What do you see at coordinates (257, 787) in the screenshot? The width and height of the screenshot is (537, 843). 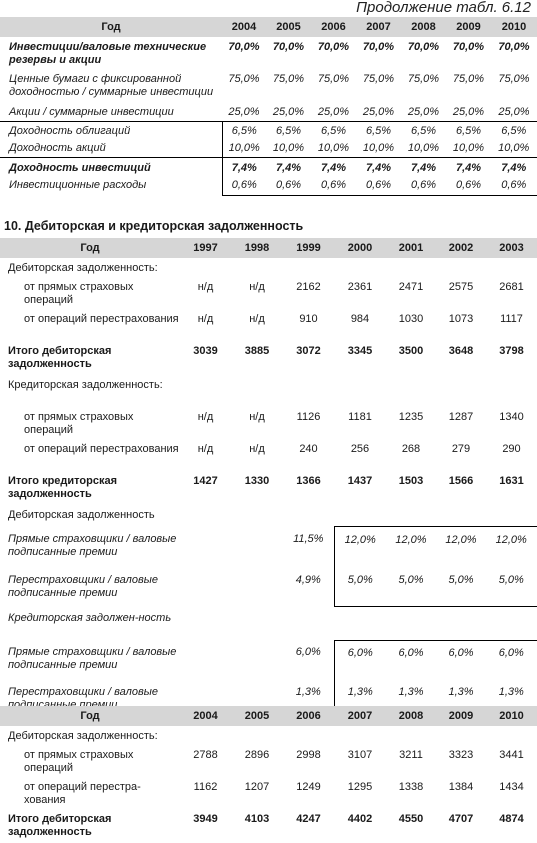 I see `cell: 1207` at bounding box center [257, 787].